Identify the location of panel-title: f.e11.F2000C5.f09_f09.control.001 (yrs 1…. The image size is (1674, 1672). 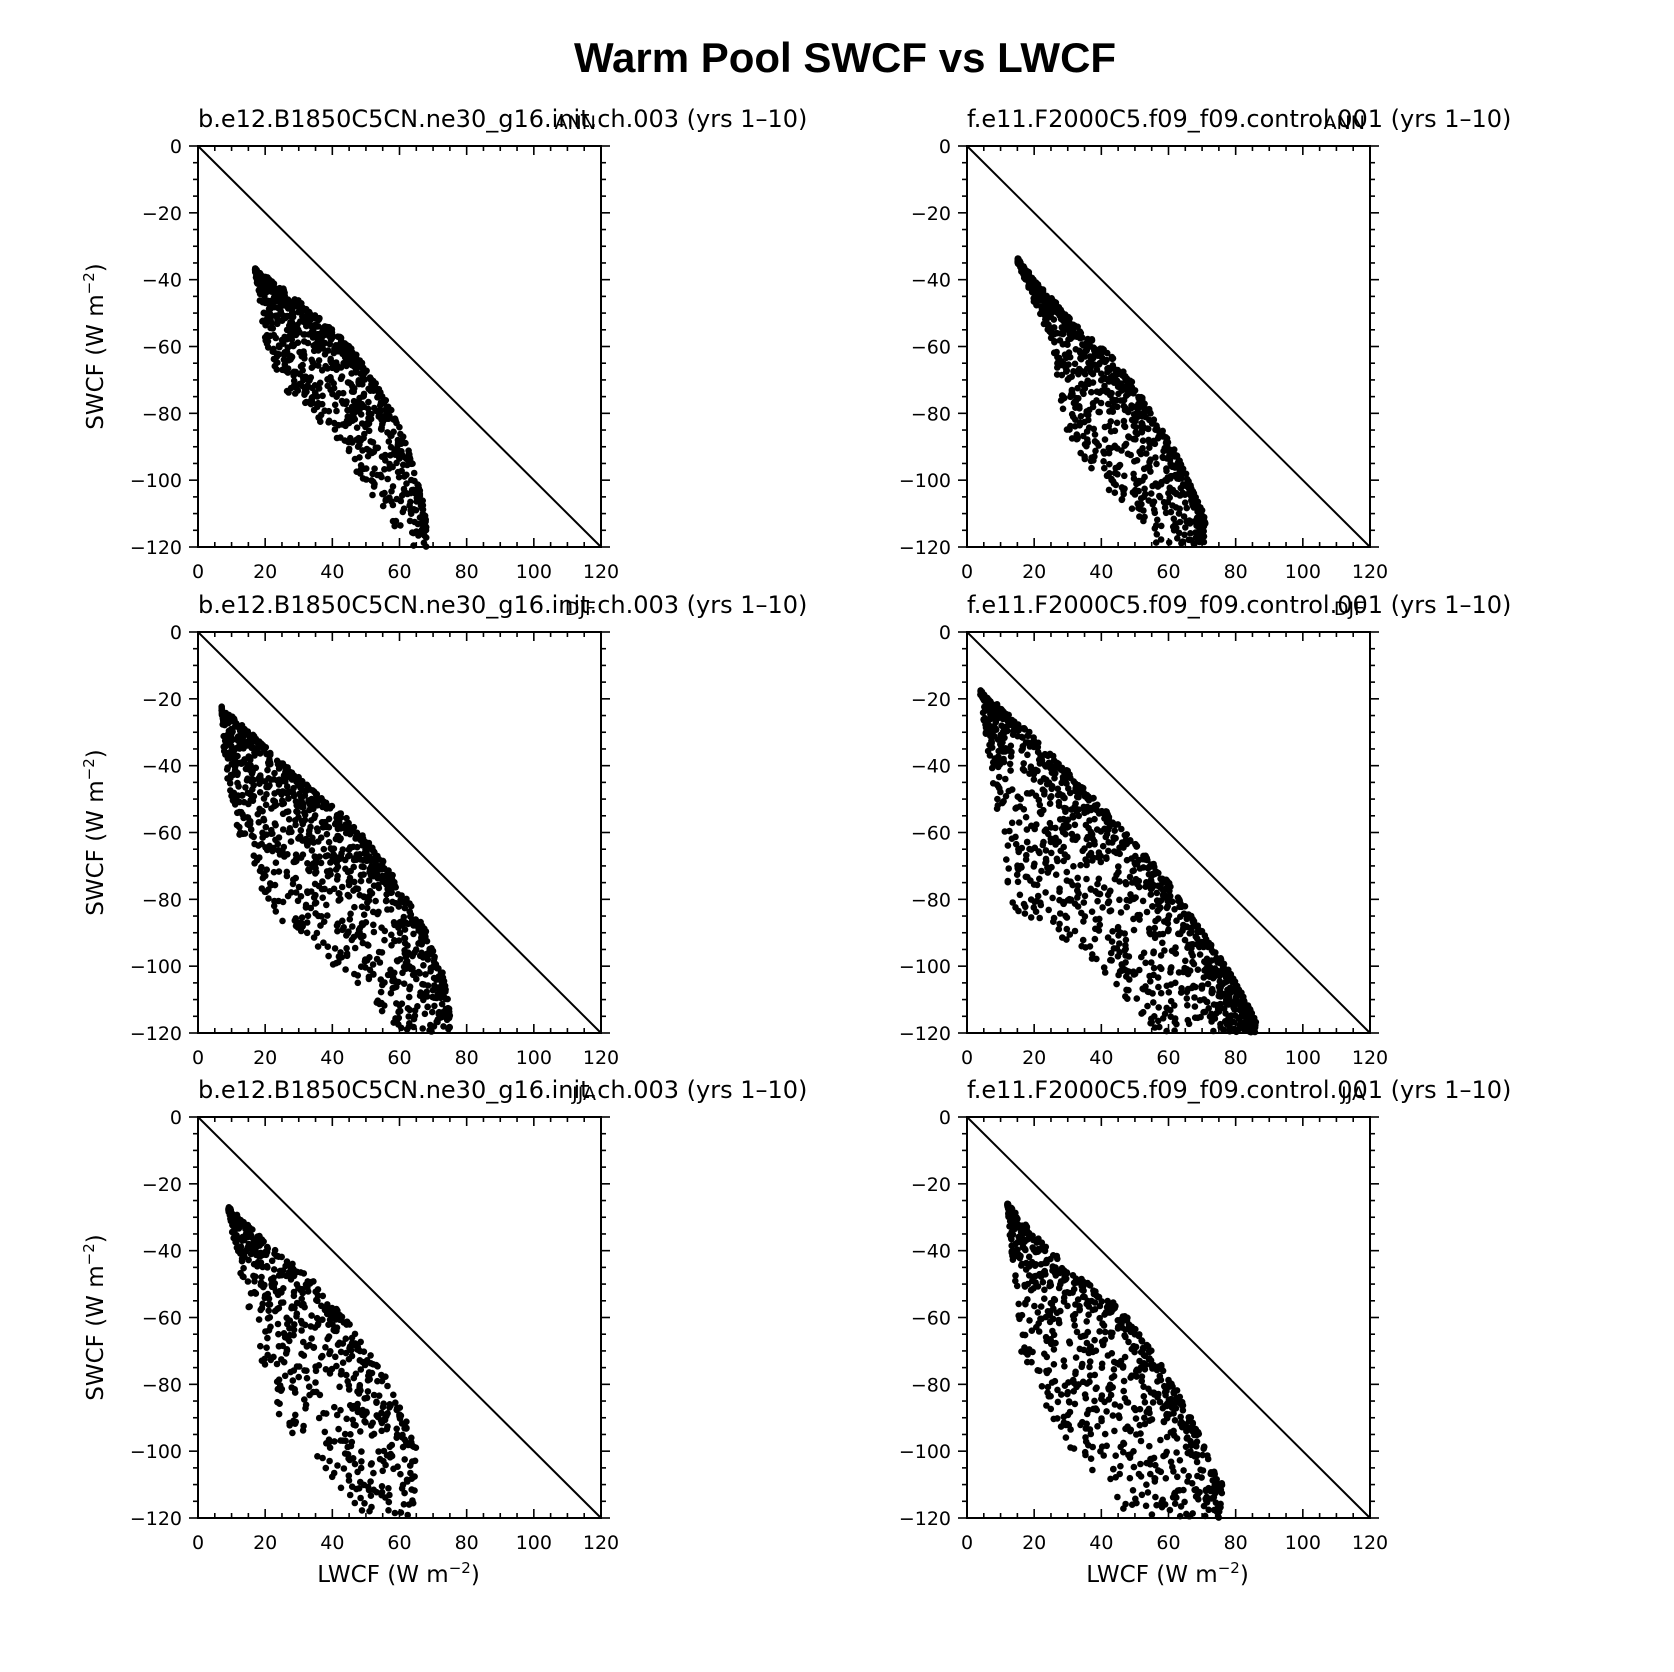
(1239, 605).